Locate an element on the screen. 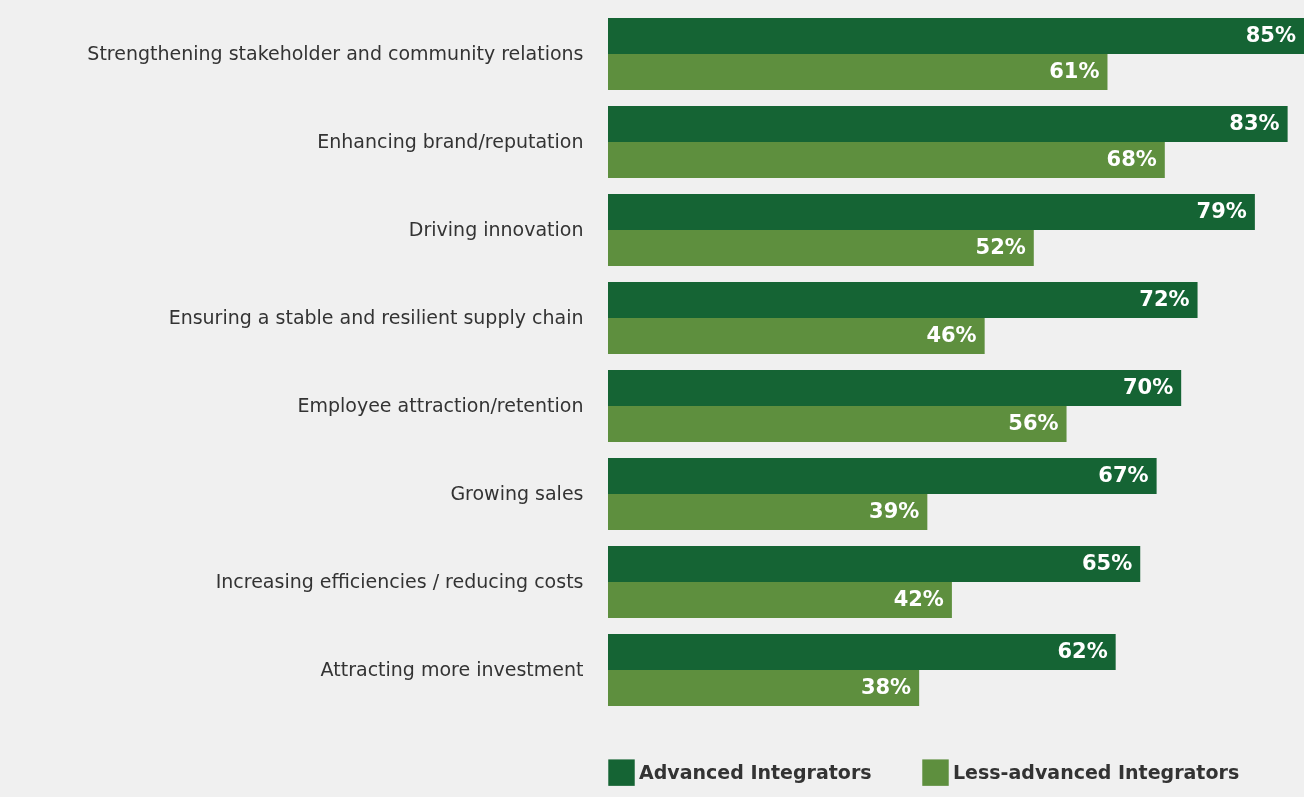 This screenshot has height=797, width=1304. y-tick-label: Increasing efficiencies / reducing costs is located at coordinates (399, 581).